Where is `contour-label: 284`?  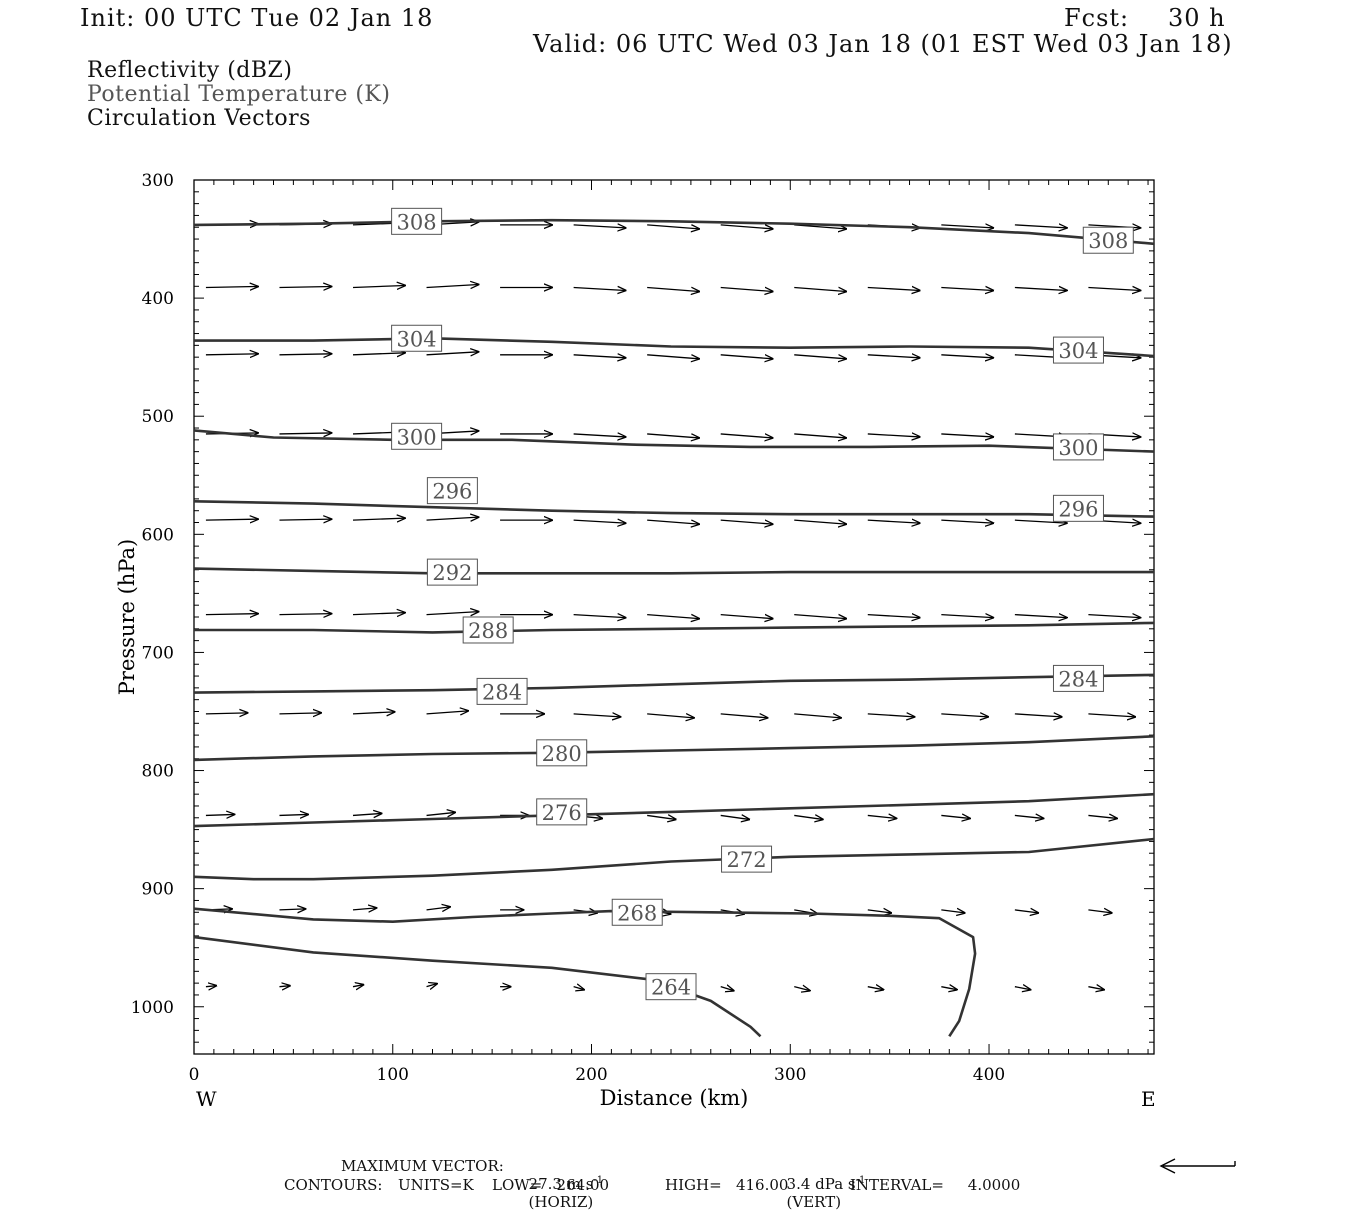
contour-label: 284 is located at coordinates (1078, 679).